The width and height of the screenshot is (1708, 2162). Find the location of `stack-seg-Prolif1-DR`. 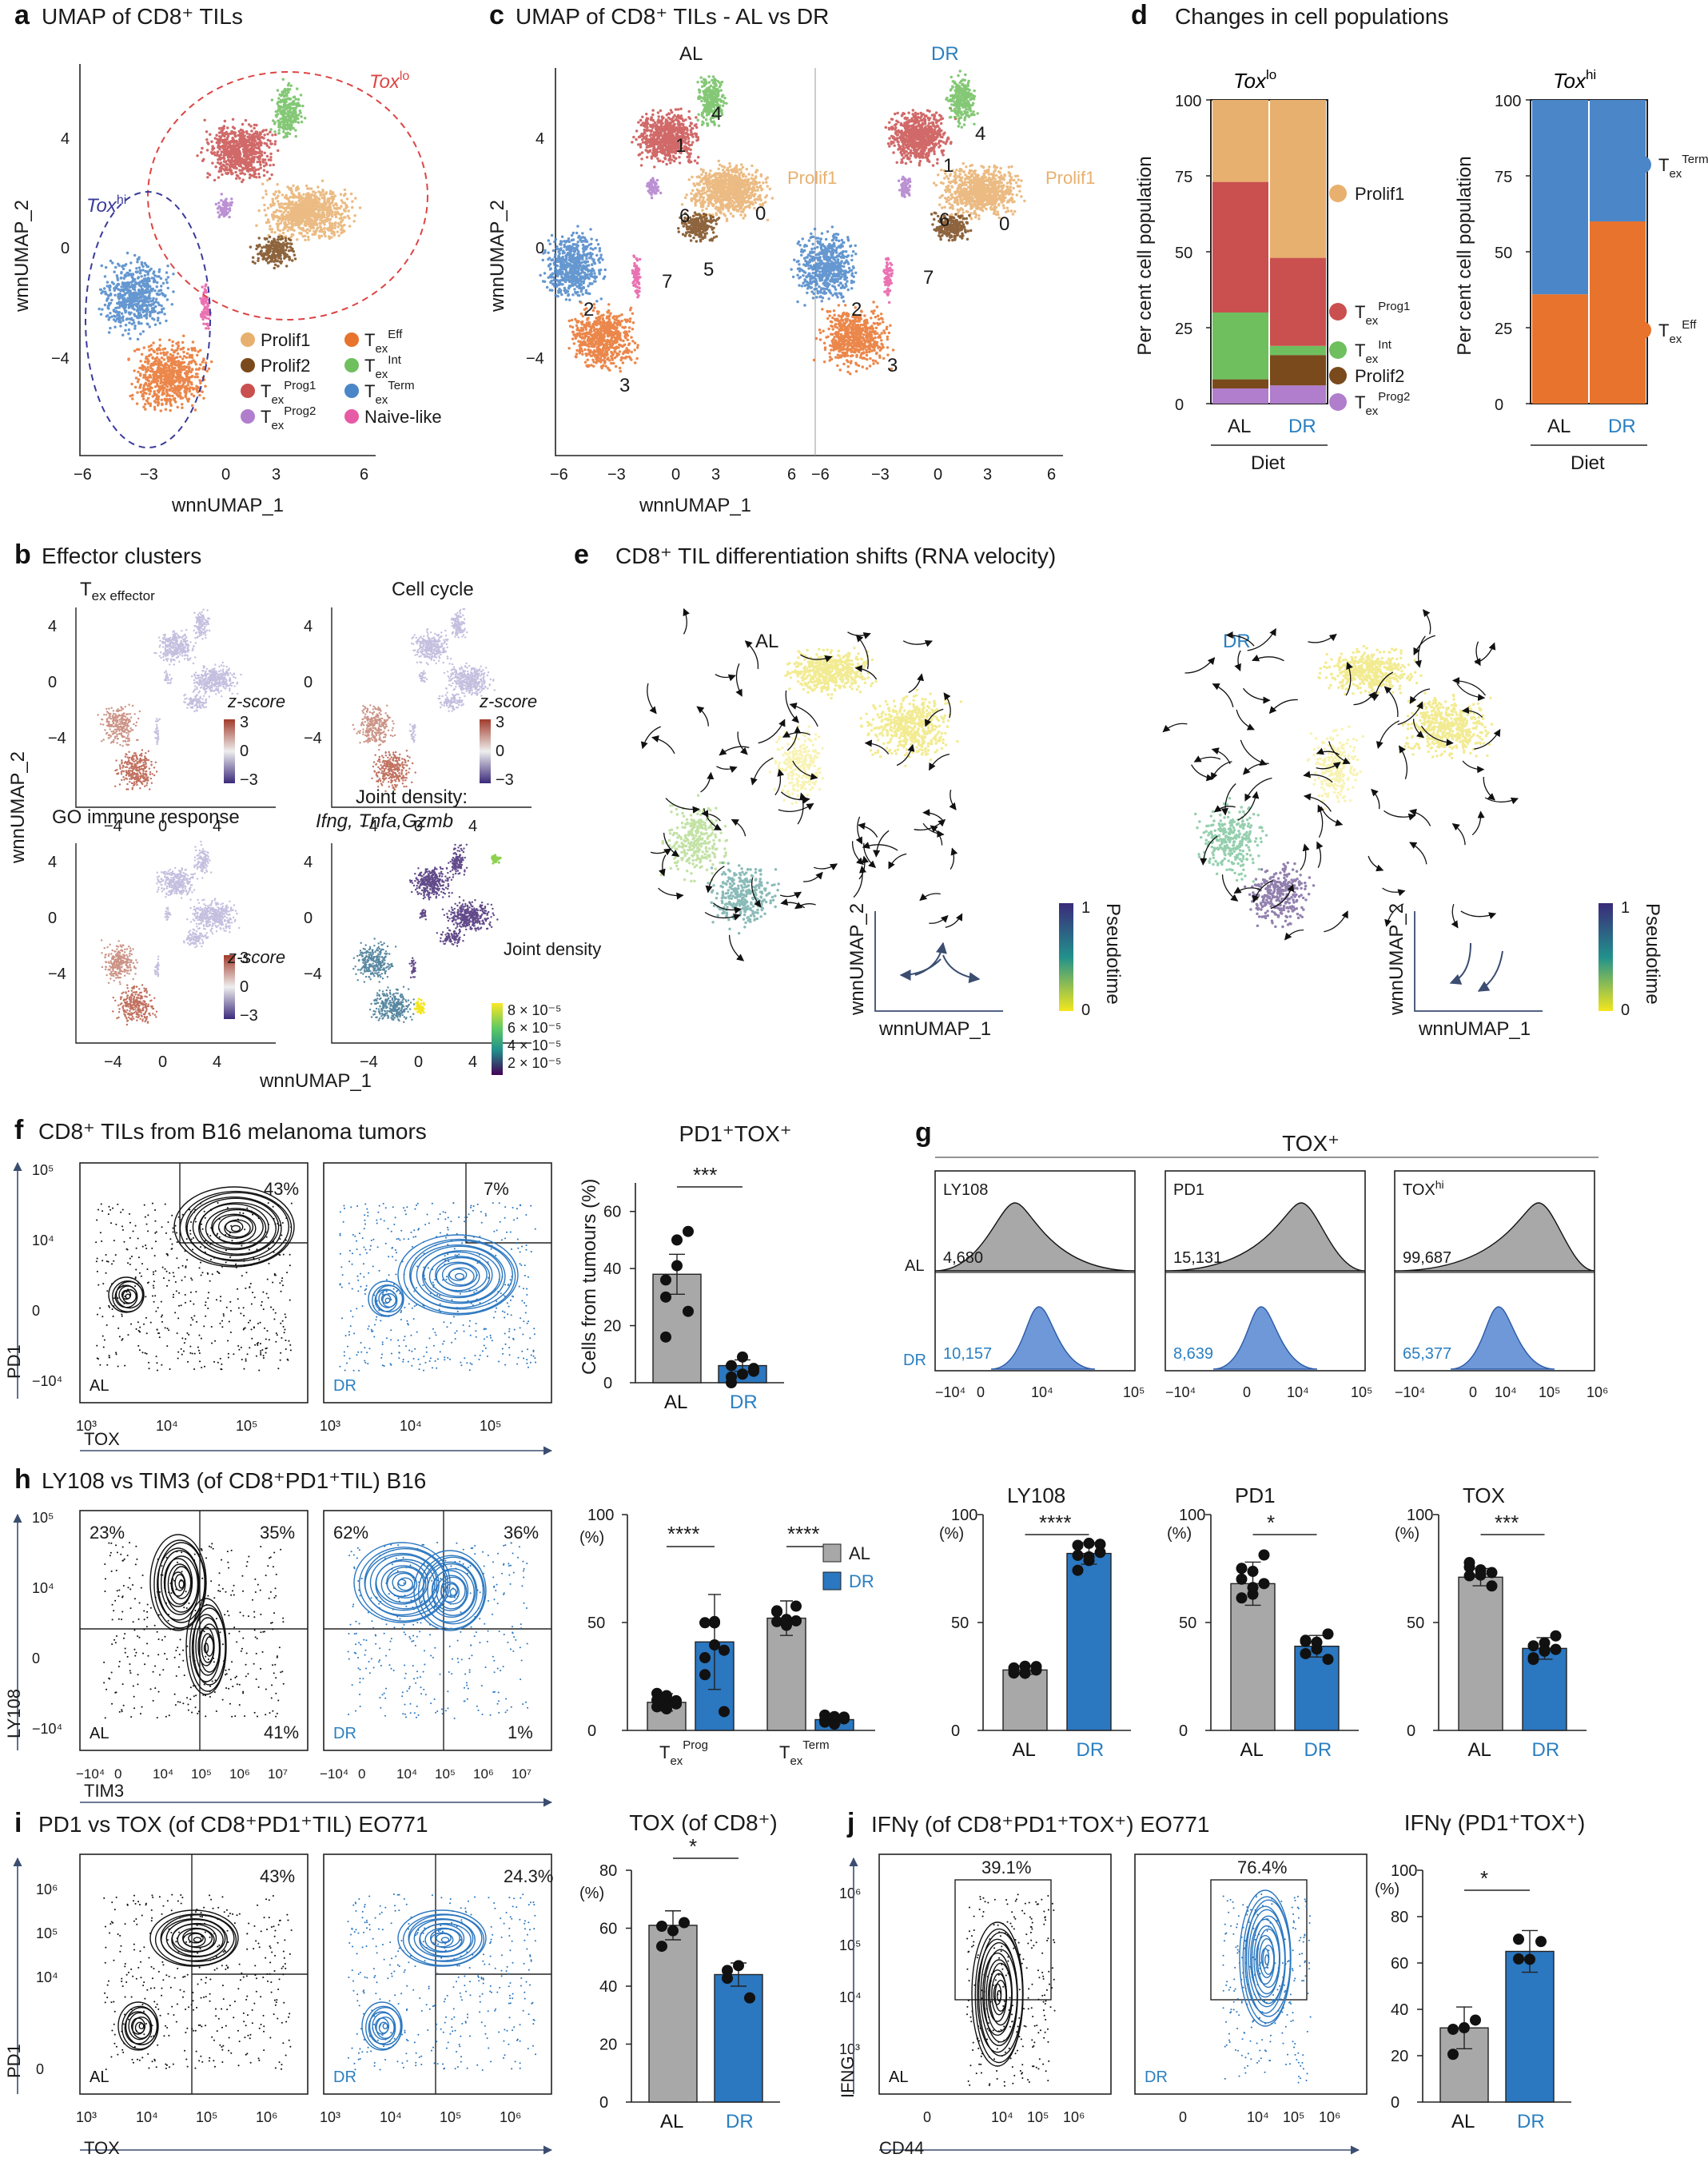

stack-seg-Prolif1-DR is located at coordinates (1298, 179).